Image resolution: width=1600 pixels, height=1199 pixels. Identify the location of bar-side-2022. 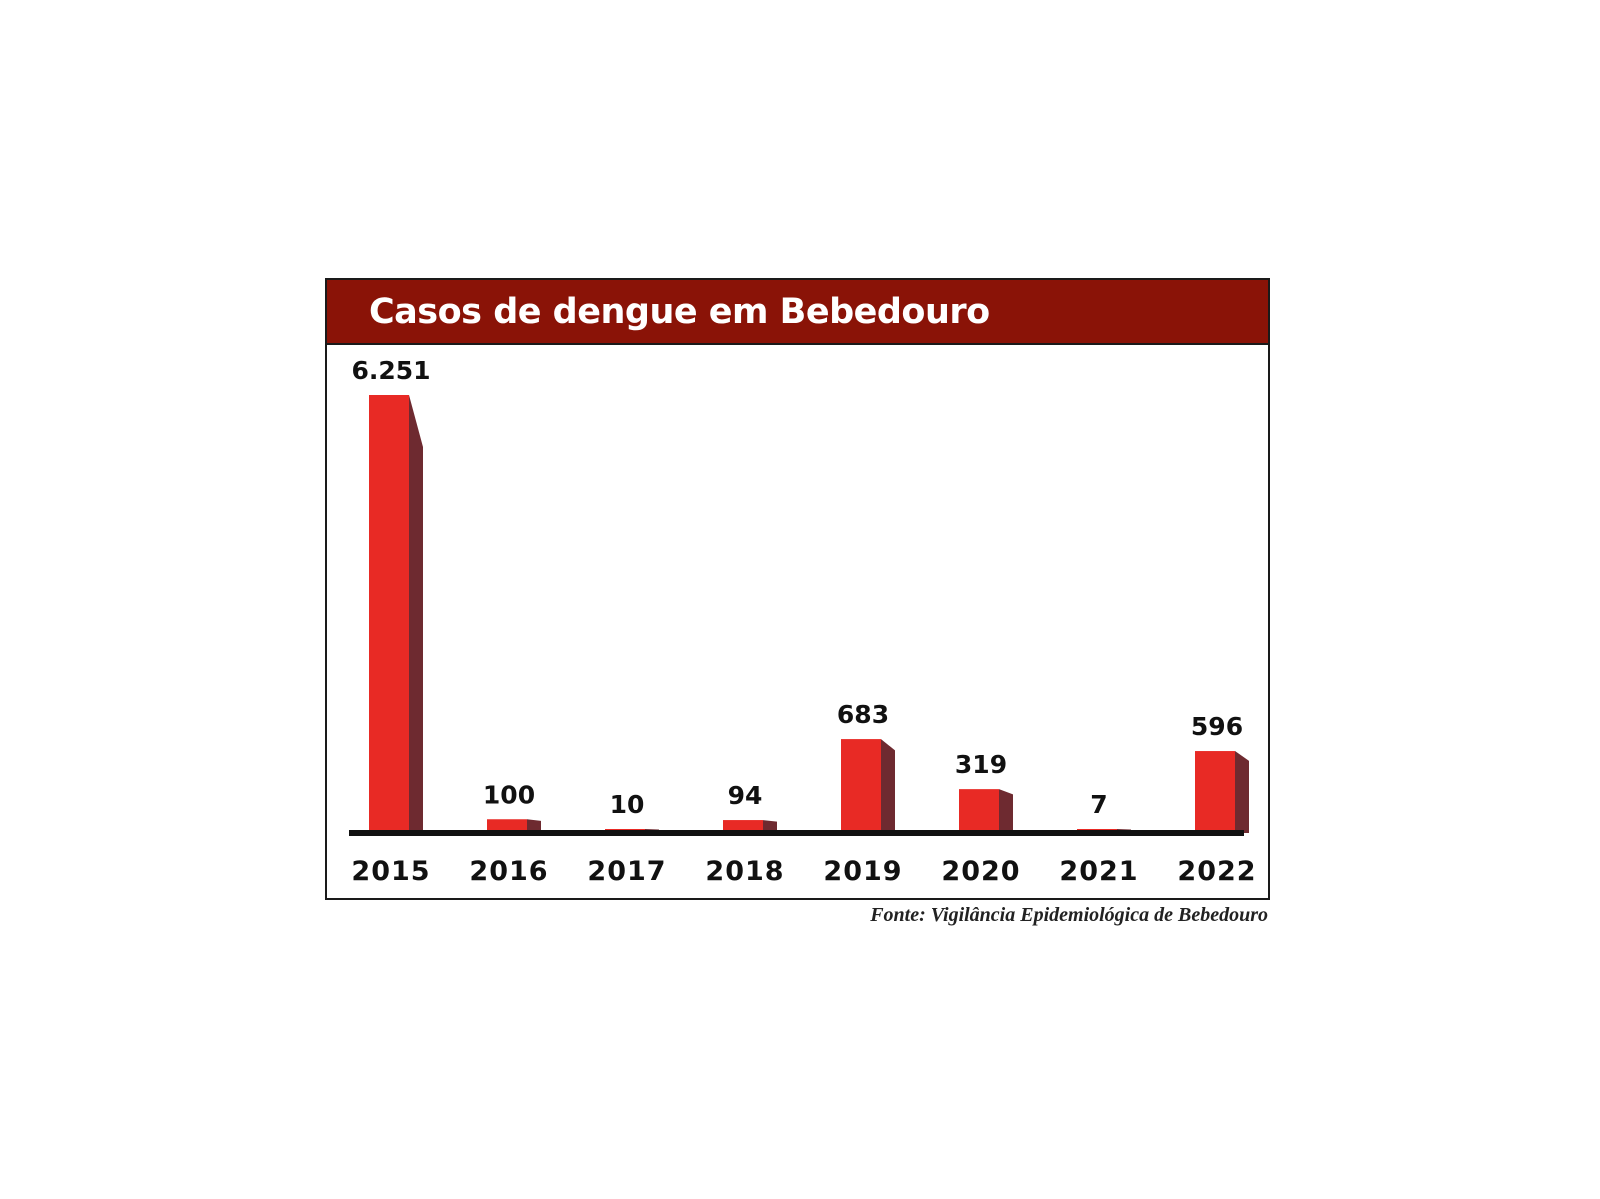
(1242, 792).